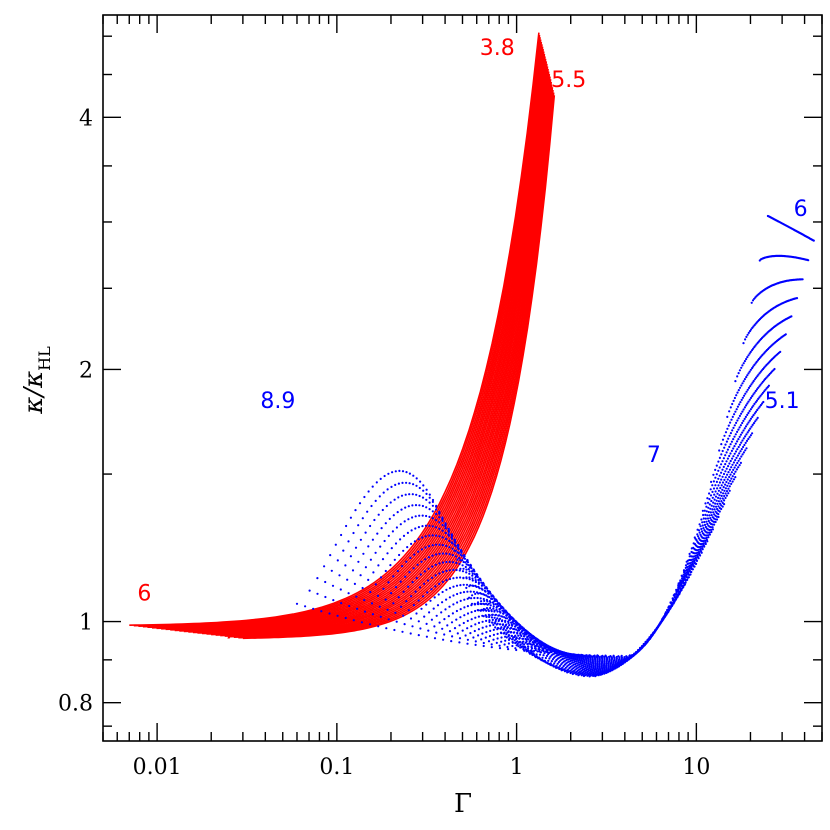 Image resolution: width=830 pixels, height=830 pixels. What do you see at coordinates (801, 209) in the screenshot?
I see `curve-annotation: 6` at bounding box center [801, 209].